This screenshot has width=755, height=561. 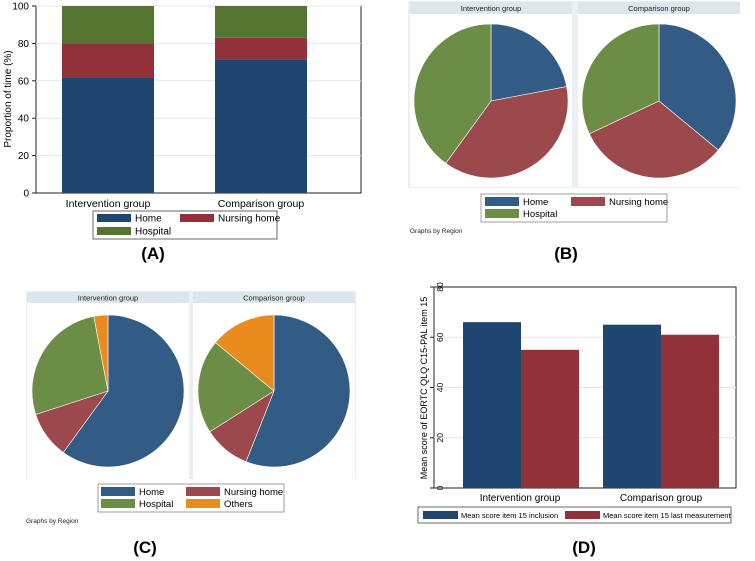 What do you see at coordinates (8, 98) in the screenshot?
I see `panel-a-y-axis-label: Proportion of time (%)` at bounding box center [8, 98].